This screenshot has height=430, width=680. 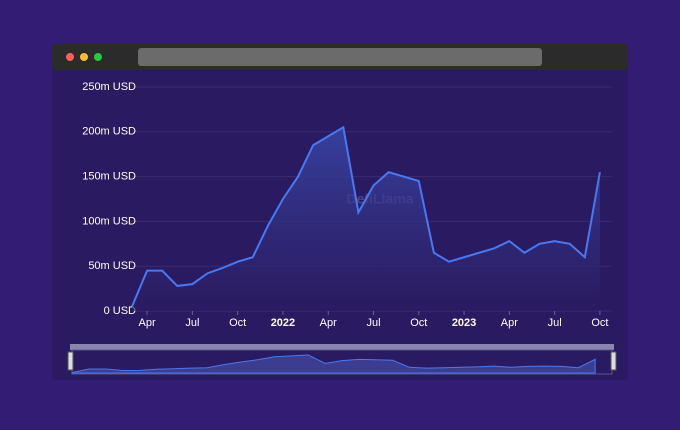 I want to click on y-tick-label: 150m USD, so click(x=109, y=177).